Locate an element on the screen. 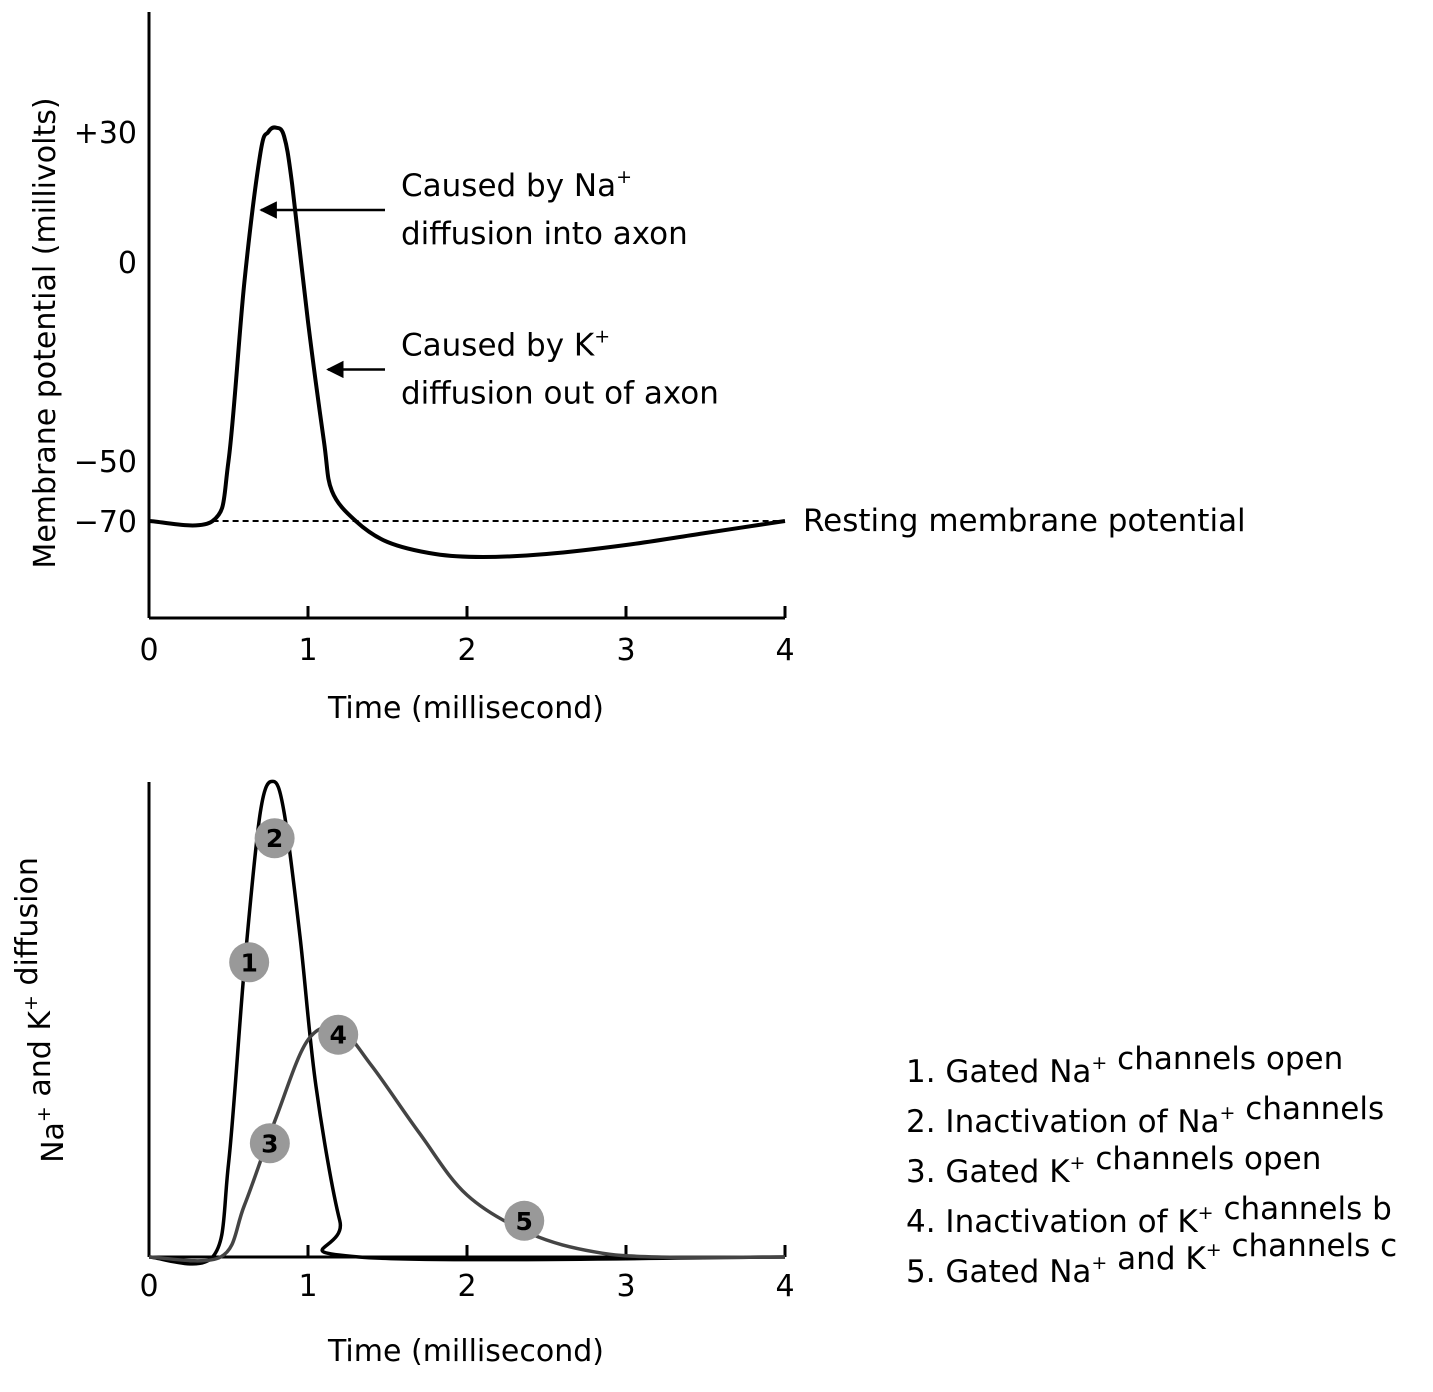 This screenshot has height=1392, width=1433. annotation-line1: Caused by K+ is located at coordinates (505, 344).